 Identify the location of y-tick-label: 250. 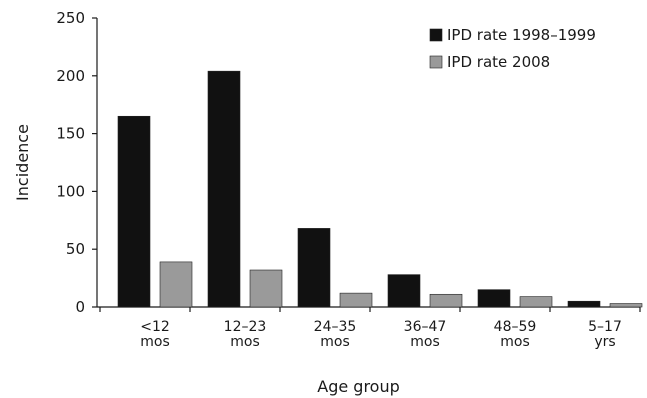
(70, 18).